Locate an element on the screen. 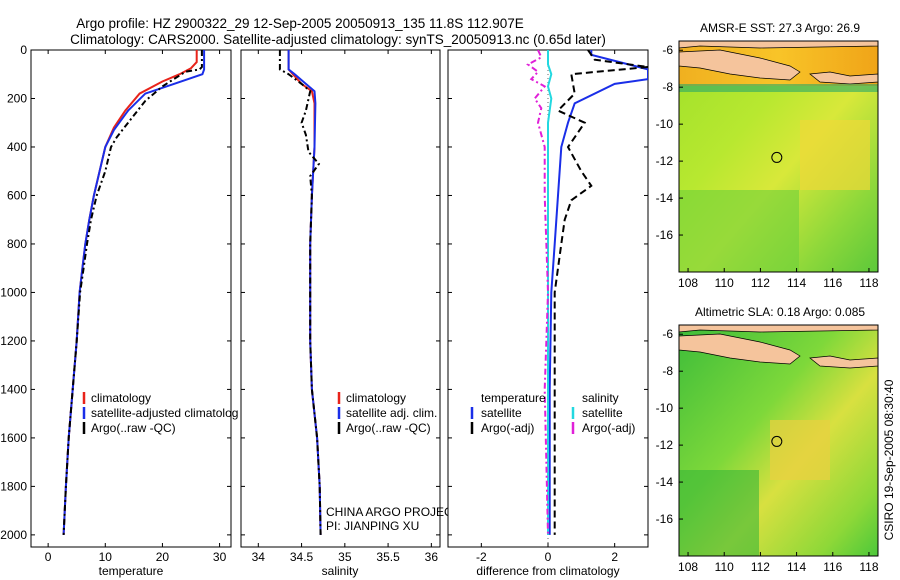 Image resolution: width=900 pixels, height=580 pixels. argo-marker-sst is located at coordinates (777, 157).